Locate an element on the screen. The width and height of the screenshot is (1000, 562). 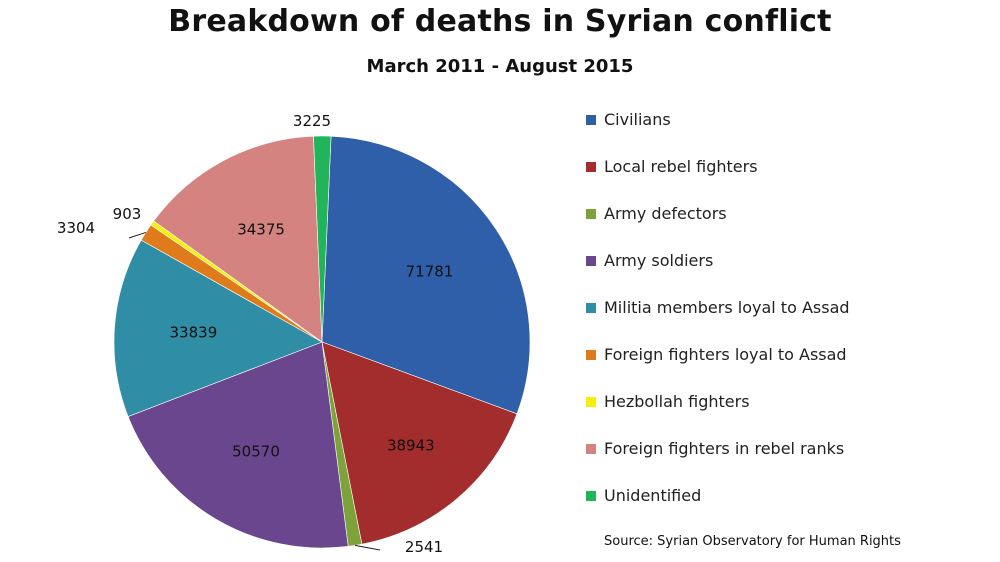
data-label-army-defectors: 2541 is located at coordinates (424, 547).